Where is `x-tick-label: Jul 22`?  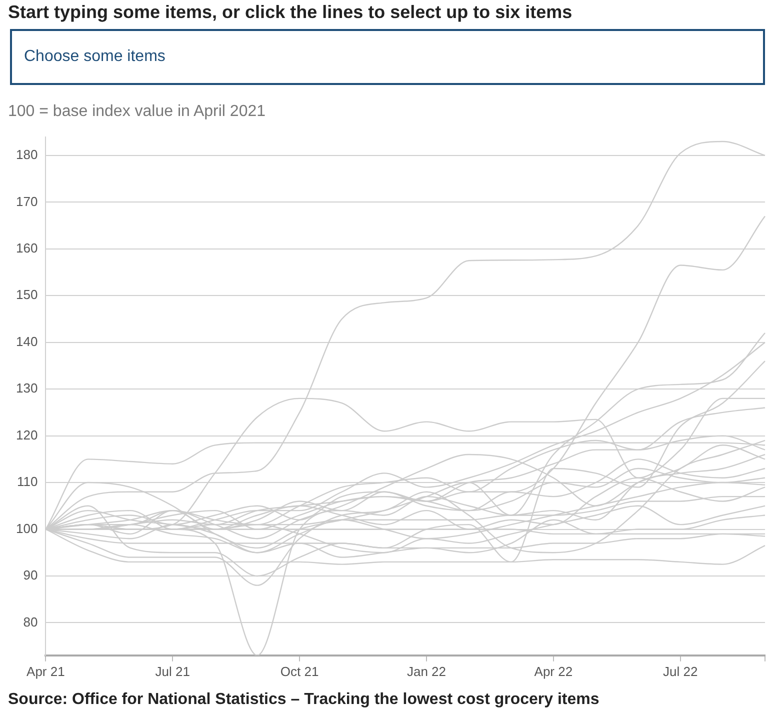
x-tick-label: Jul 22 is located at coordinates (680, 671).